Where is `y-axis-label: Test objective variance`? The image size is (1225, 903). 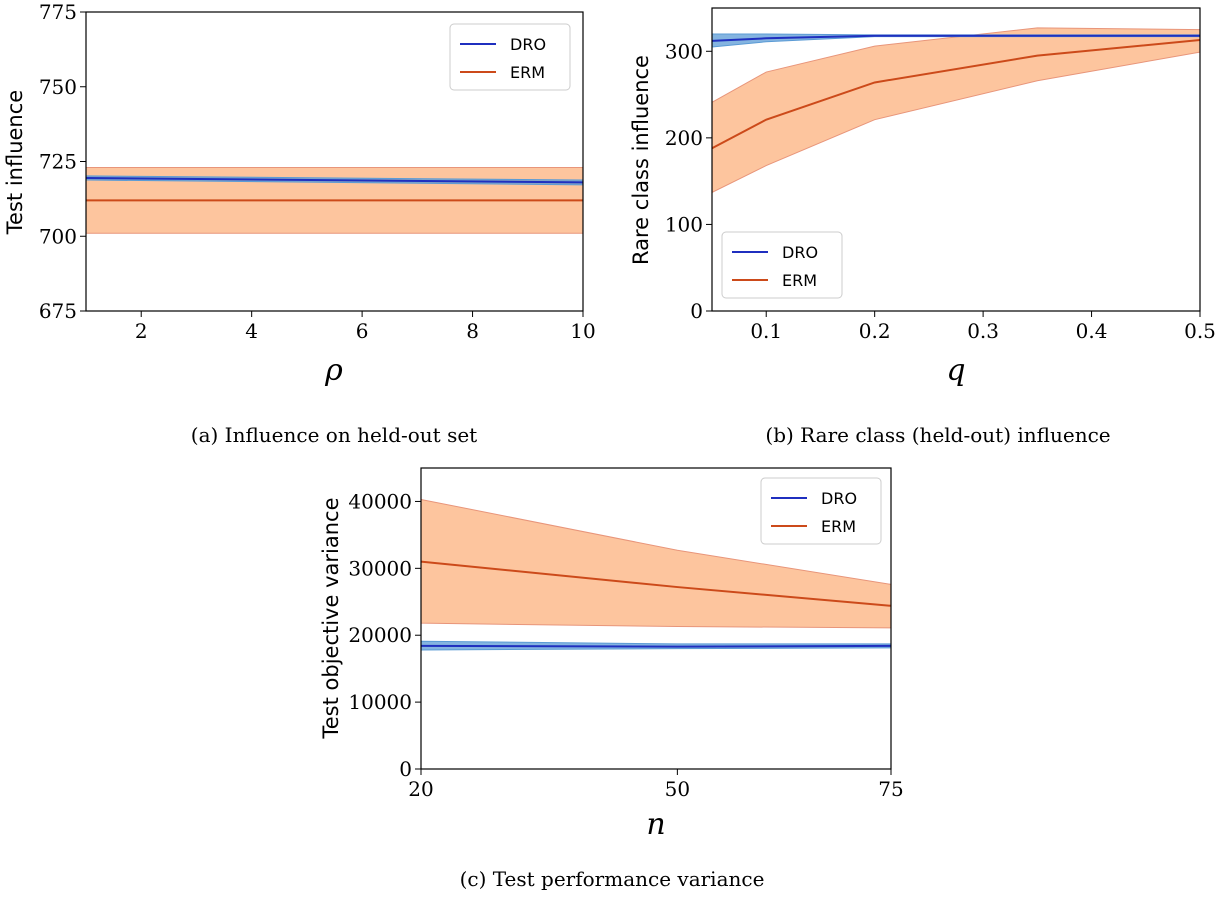
y-axis-label: Test objective variance is located at coordinates (331, 618).